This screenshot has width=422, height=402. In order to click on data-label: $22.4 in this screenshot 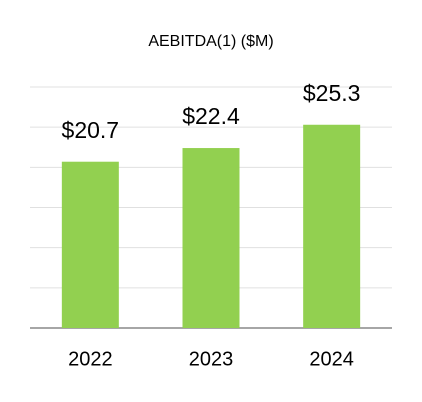, I will do `click(211, 116)`.